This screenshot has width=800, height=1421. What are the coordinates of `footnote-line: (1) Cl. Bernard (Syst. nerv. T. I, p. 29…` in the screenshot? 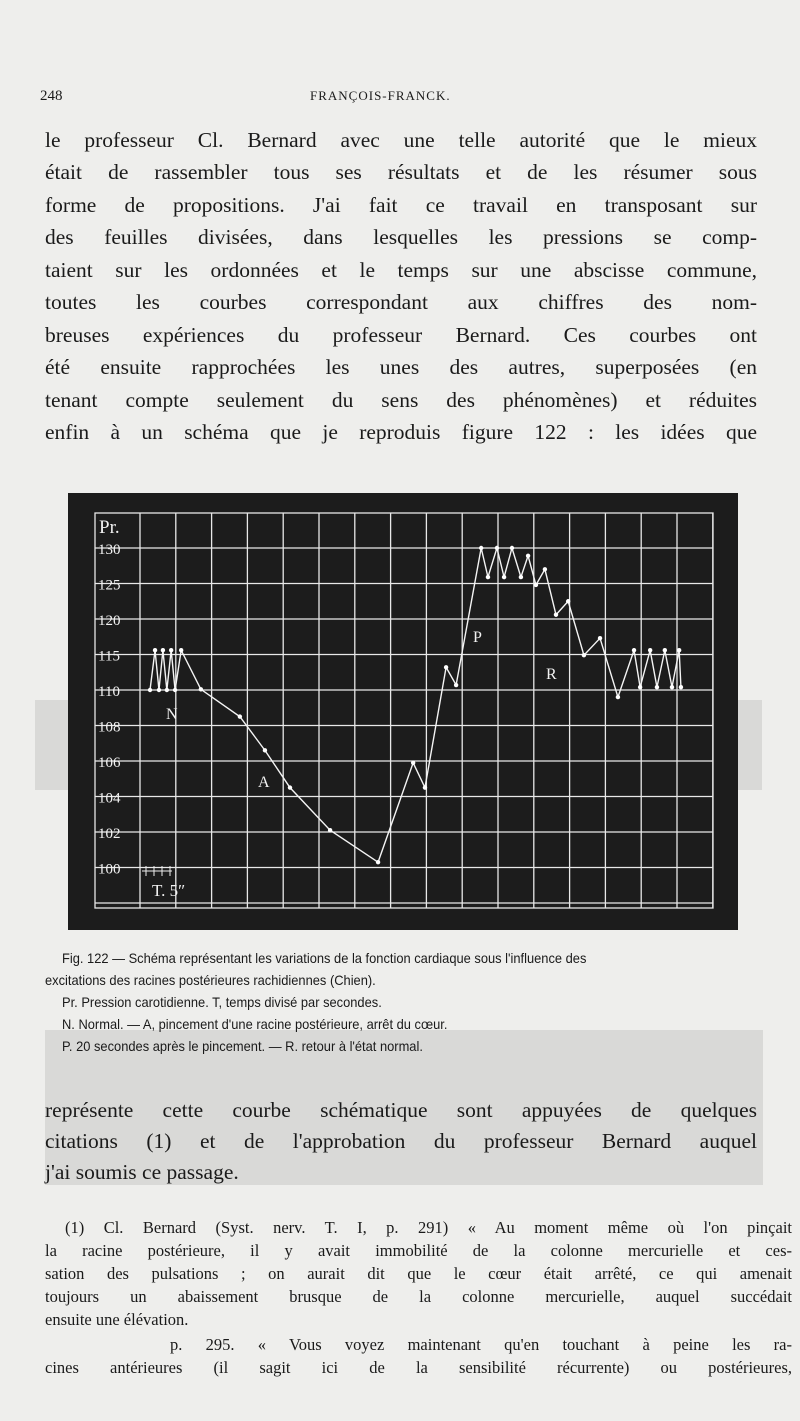 It's located at (428, 1227).